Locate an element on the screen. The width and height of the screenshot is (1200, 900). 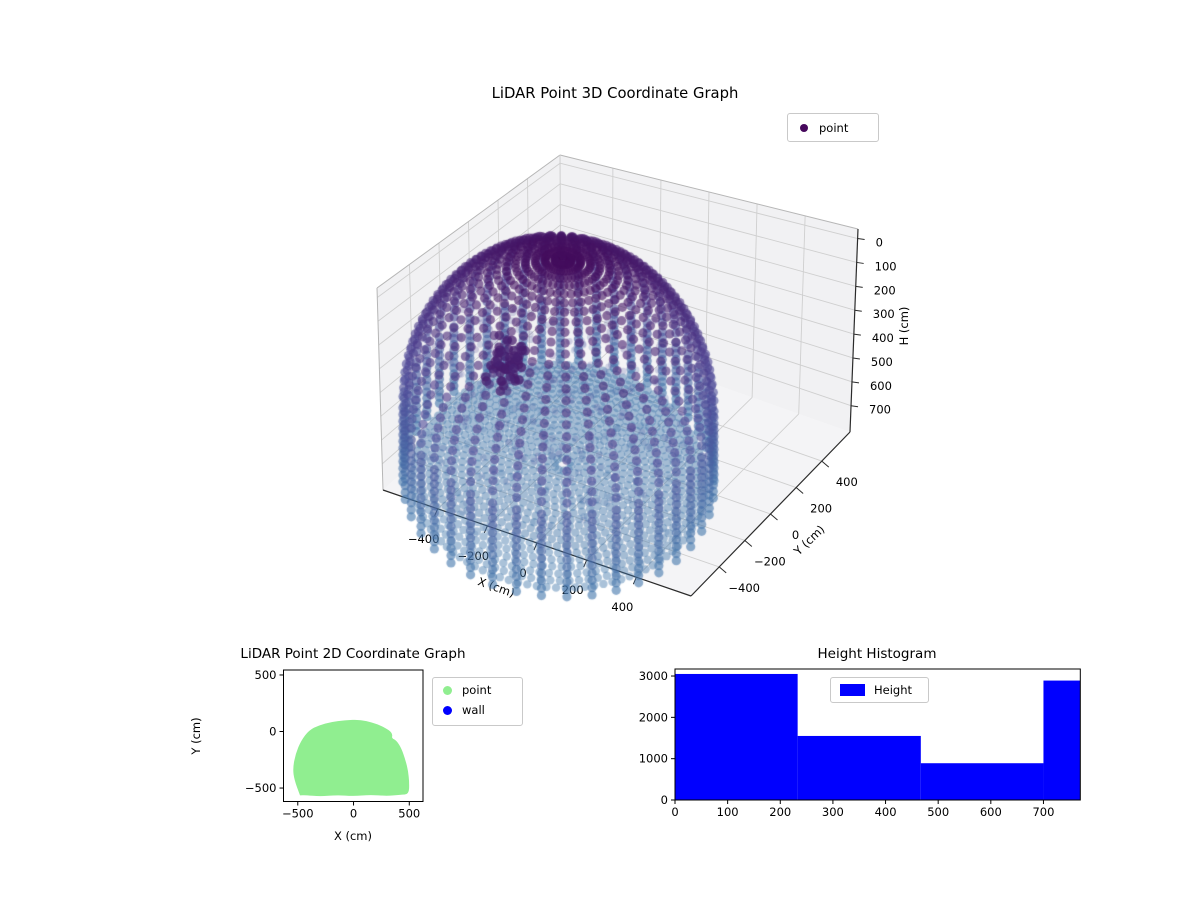
y-tick-label: 500 is located at coordinates (266, 675).